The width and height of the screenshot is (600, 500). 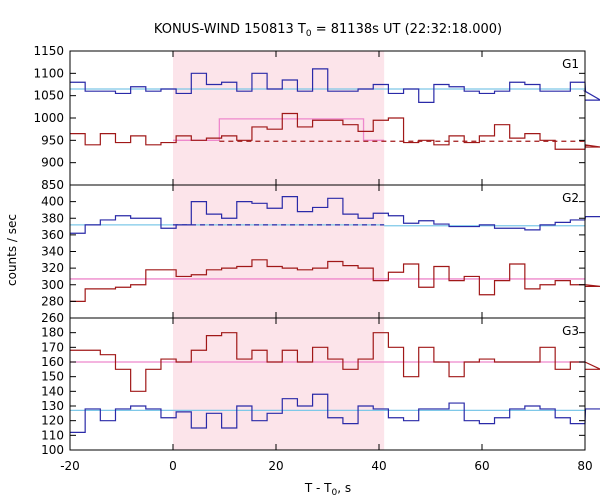 I want to click on y-tick-label: 160, so click(x=52, y=362).